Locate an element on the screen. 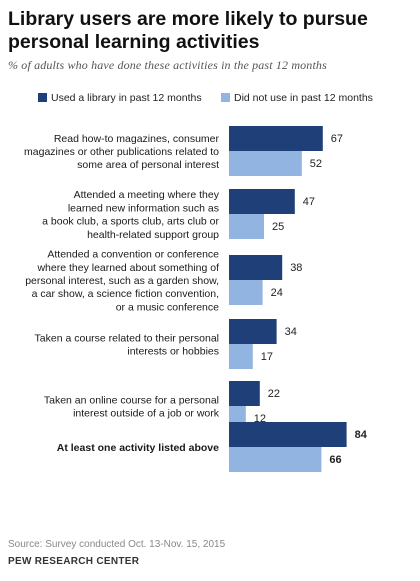 This screenshot has height=581, width=420. category-label: or a music conference is located at coordinates (167, 307).